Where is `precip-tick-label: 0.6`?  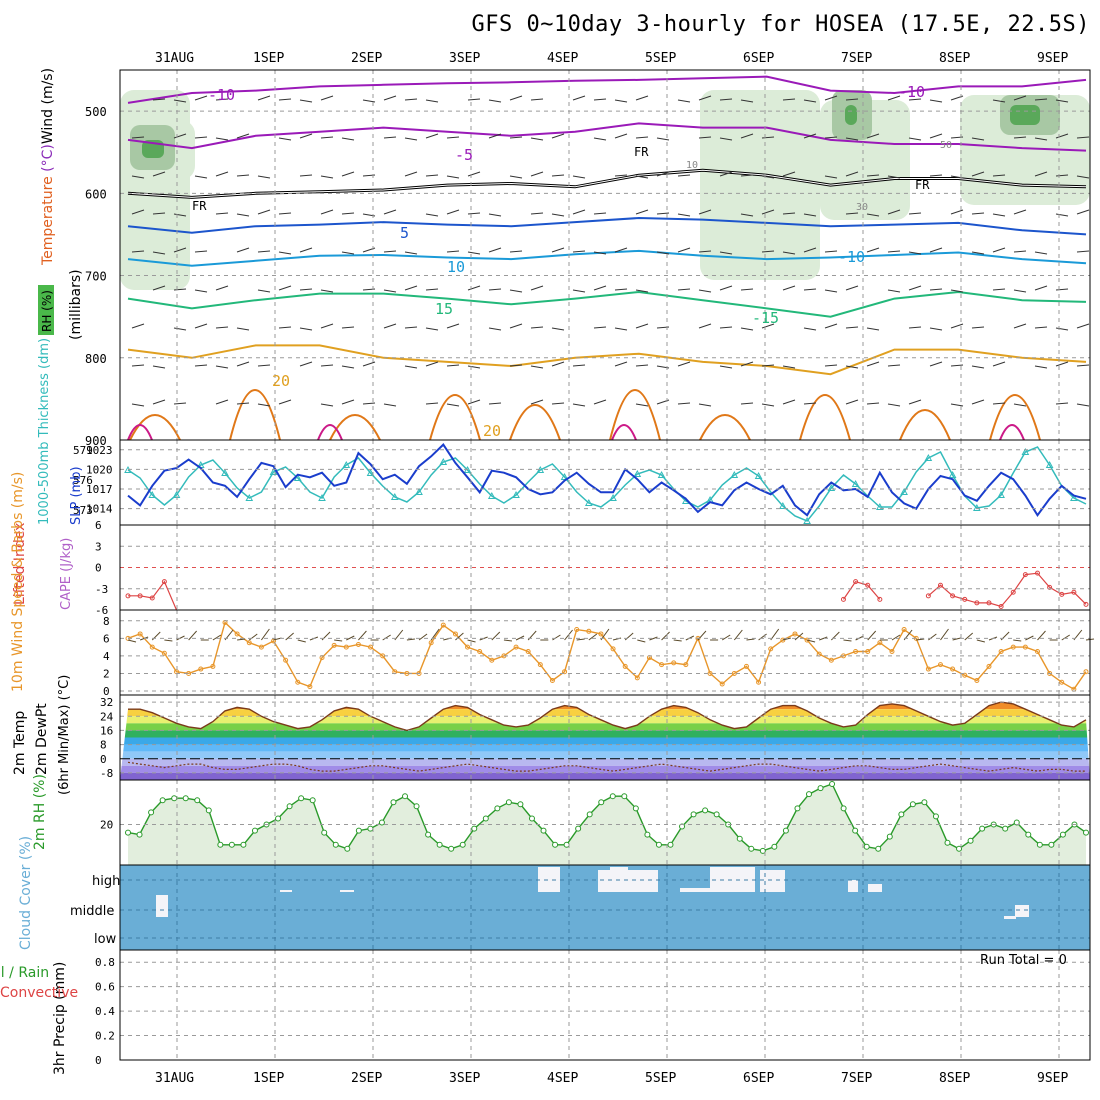 precip-tick-label: 0.6 is located at coordinates (105, 987).